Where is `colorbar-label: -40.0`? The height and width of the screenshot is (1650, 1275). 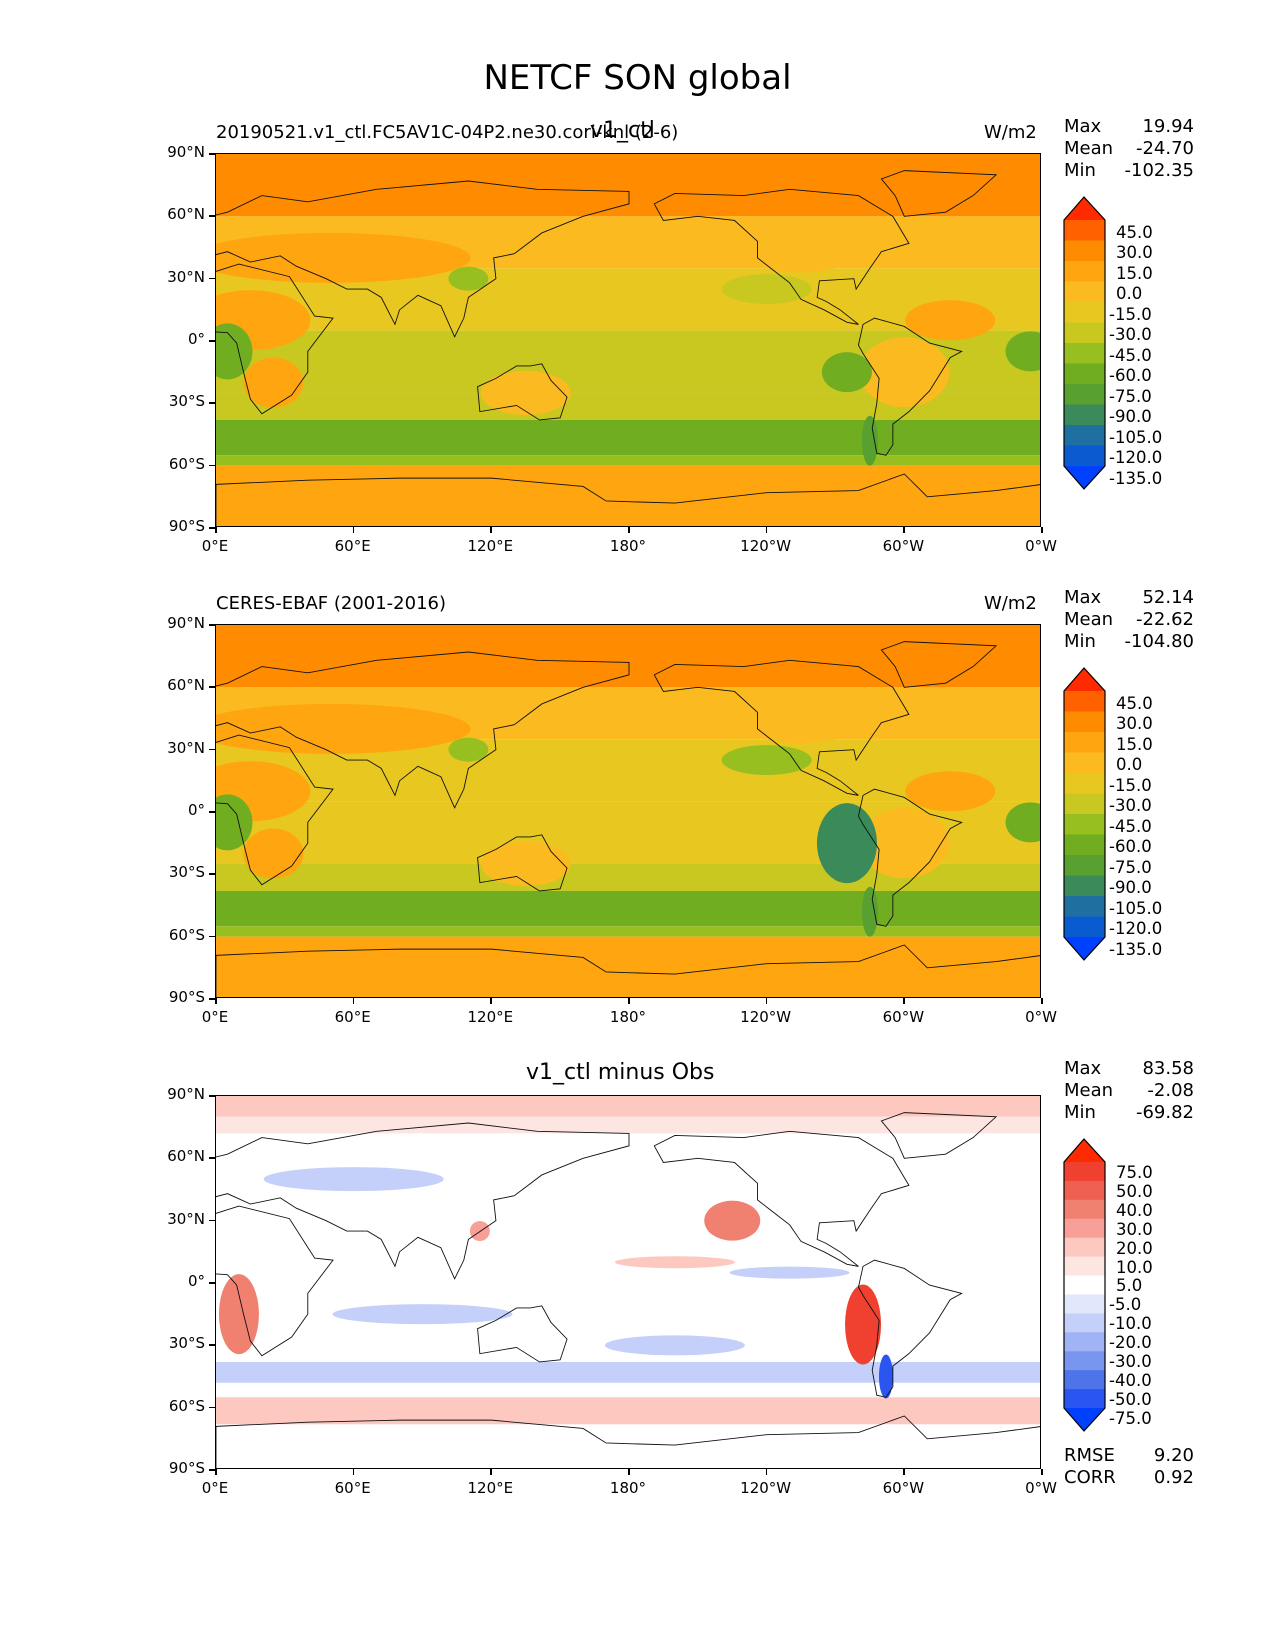
colorbar-label: -40.0 is located at coordinates (1130, 1381).